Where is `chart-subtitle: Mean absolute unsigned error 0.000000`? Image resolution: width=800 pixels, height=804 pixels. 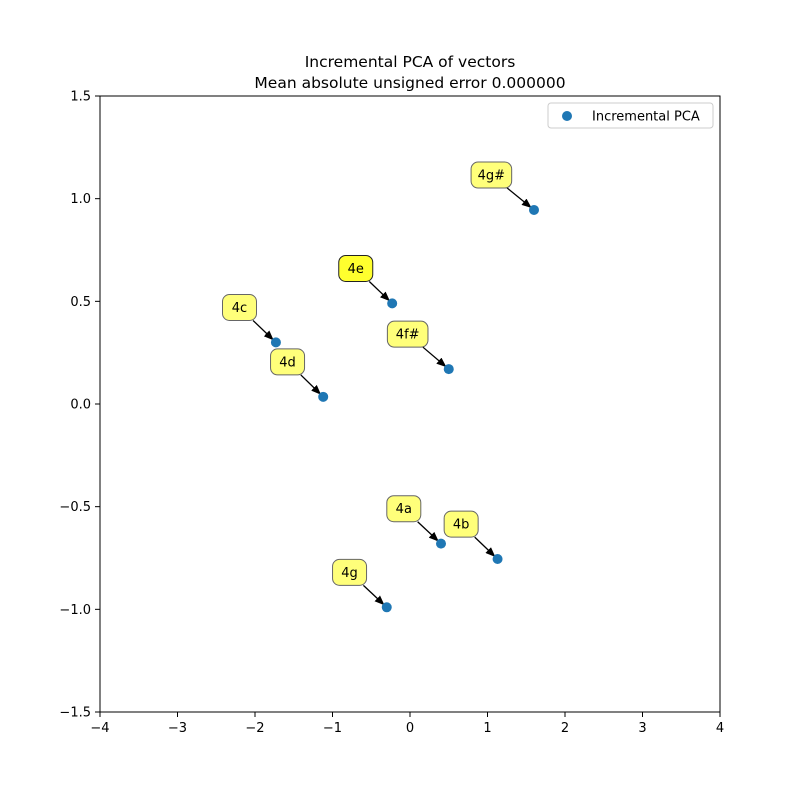 chart-subtitle: Mean absolute unsigned error 0.000000 is located at coordinates (409, 83).